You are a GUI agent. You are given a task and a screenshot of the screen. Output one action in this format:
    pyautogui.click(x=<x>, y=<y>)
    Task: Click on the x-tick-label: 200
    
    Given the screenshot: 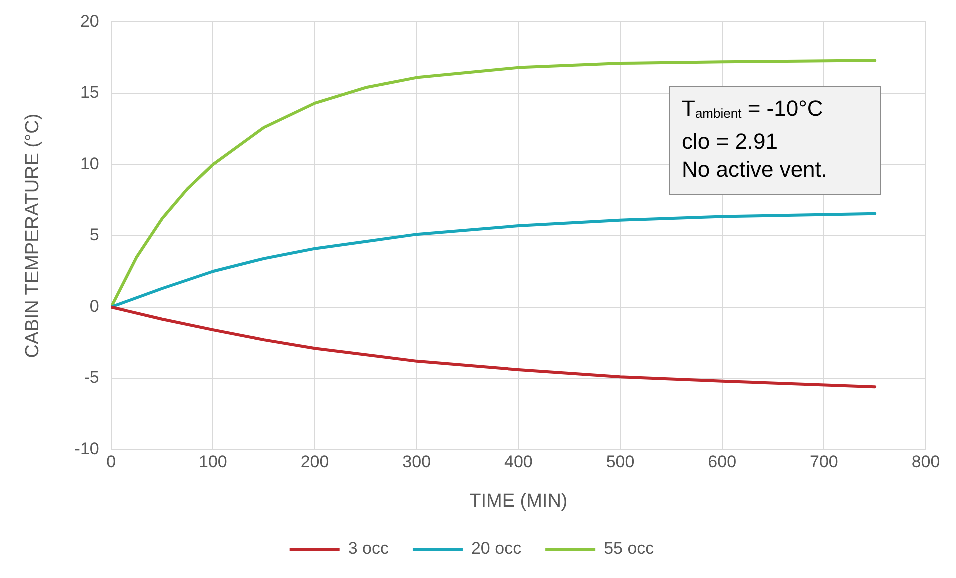 What is the action you would take?
    pyautogui.click(x=315, y=462)
    